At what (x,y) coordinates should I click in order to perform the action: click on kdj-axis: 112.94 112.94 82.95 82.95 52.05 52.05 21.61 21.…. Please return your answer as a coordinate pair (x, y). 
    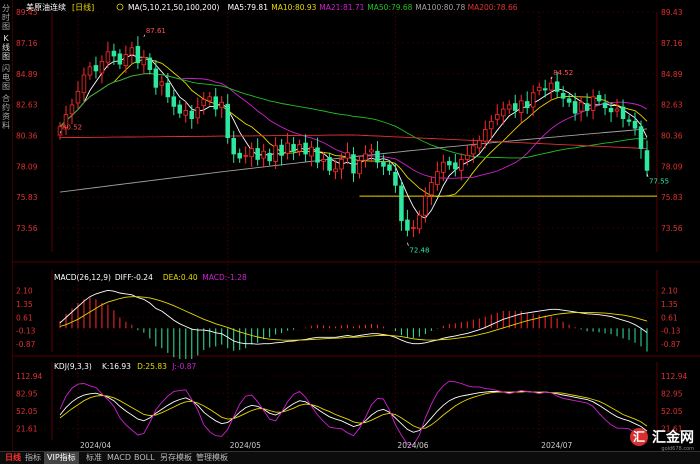
    Looking at the image, I should click on (351, 402).